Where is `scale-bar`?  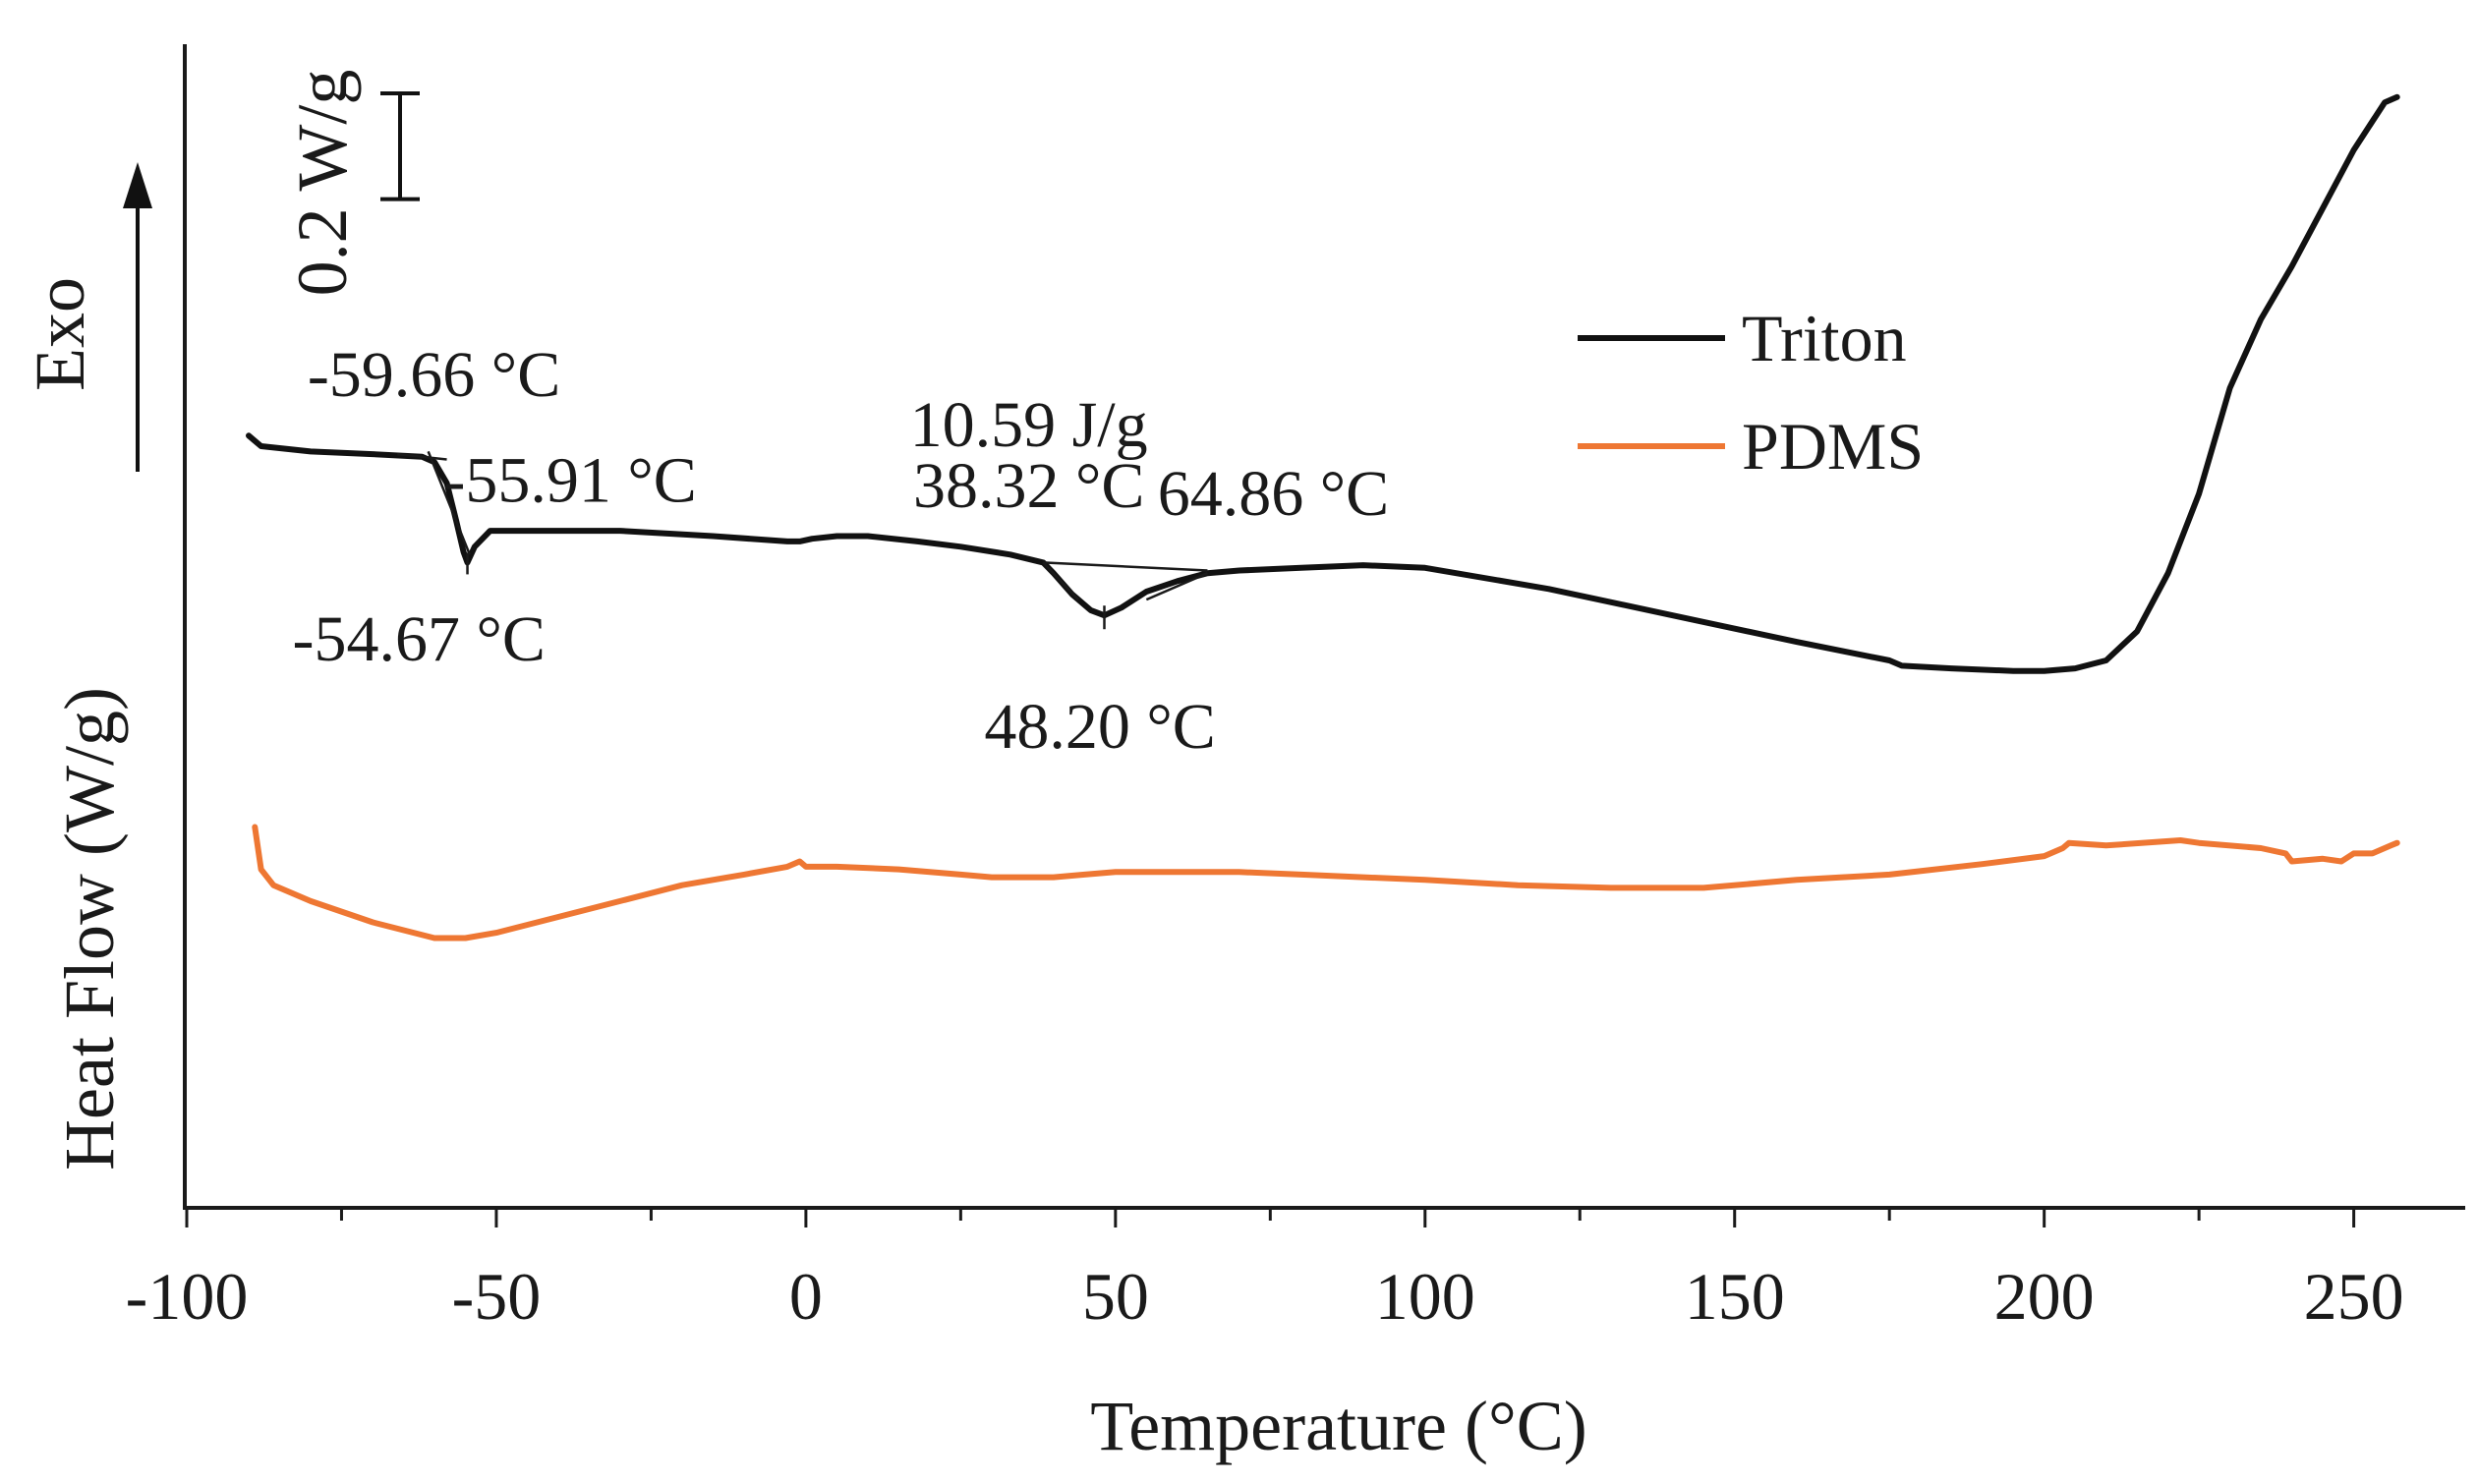
scale-bar is located at coordinates (400, 146).